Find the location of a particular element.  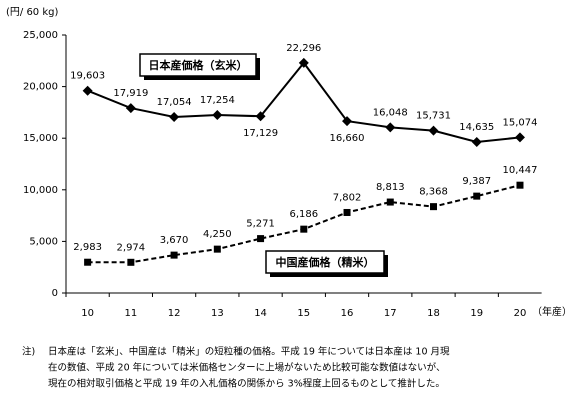

legend-label: 日本産価格（玄米） is located at coordinates (198, 65).